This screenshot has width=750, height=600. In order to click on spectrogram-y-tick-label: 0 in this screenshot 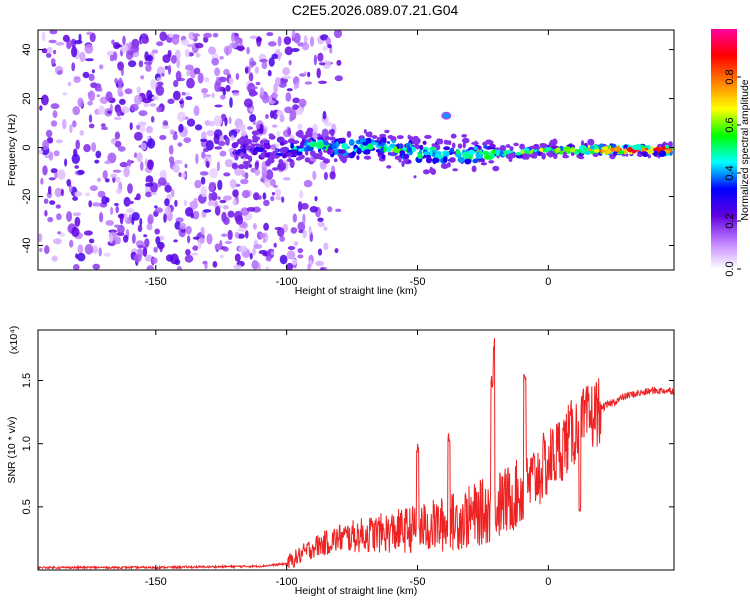, I will do `click(27, 147)`.